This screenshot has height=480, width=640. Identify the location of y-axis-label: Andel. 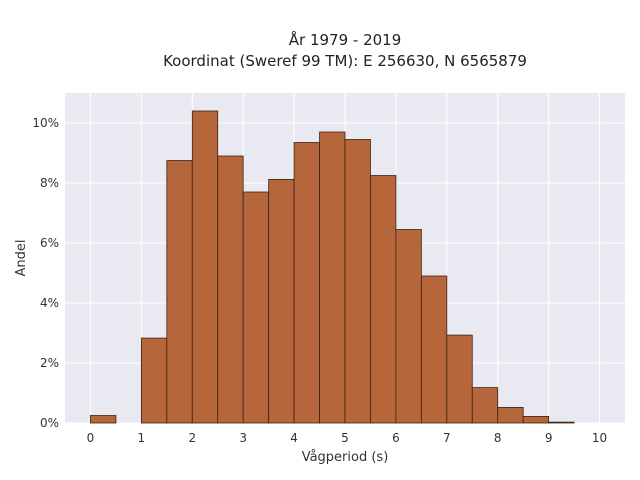
(21, 258).